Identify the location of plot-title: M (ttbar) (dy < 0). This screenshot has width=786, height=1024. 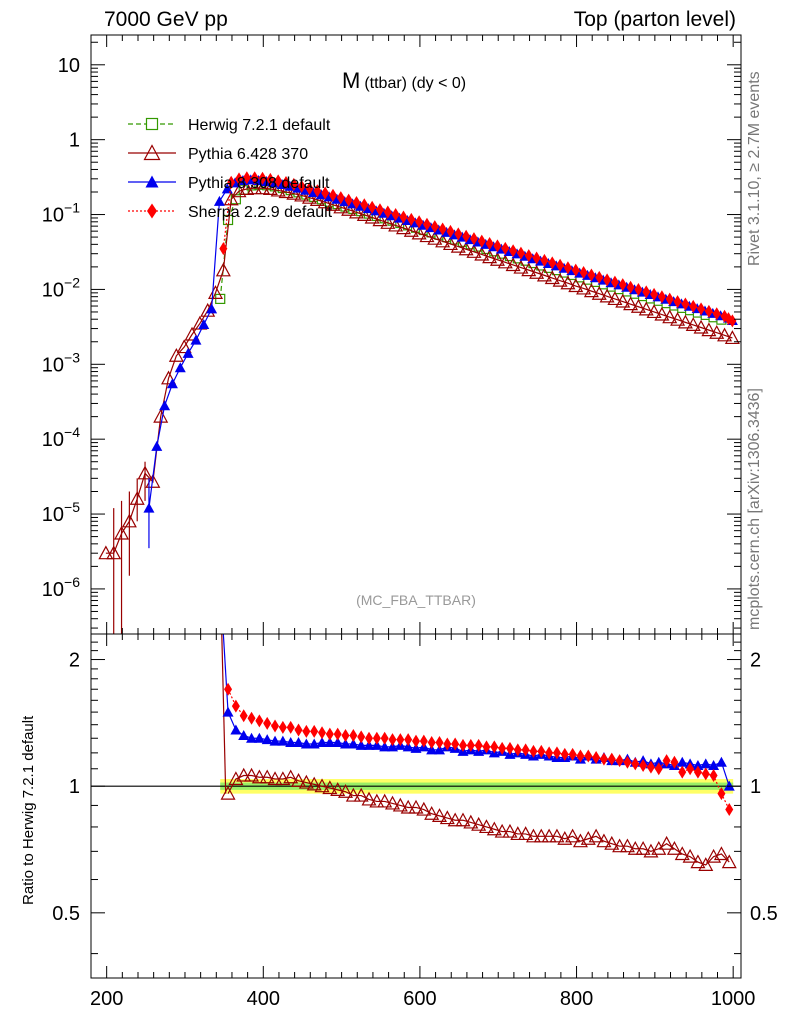
(404, 80).